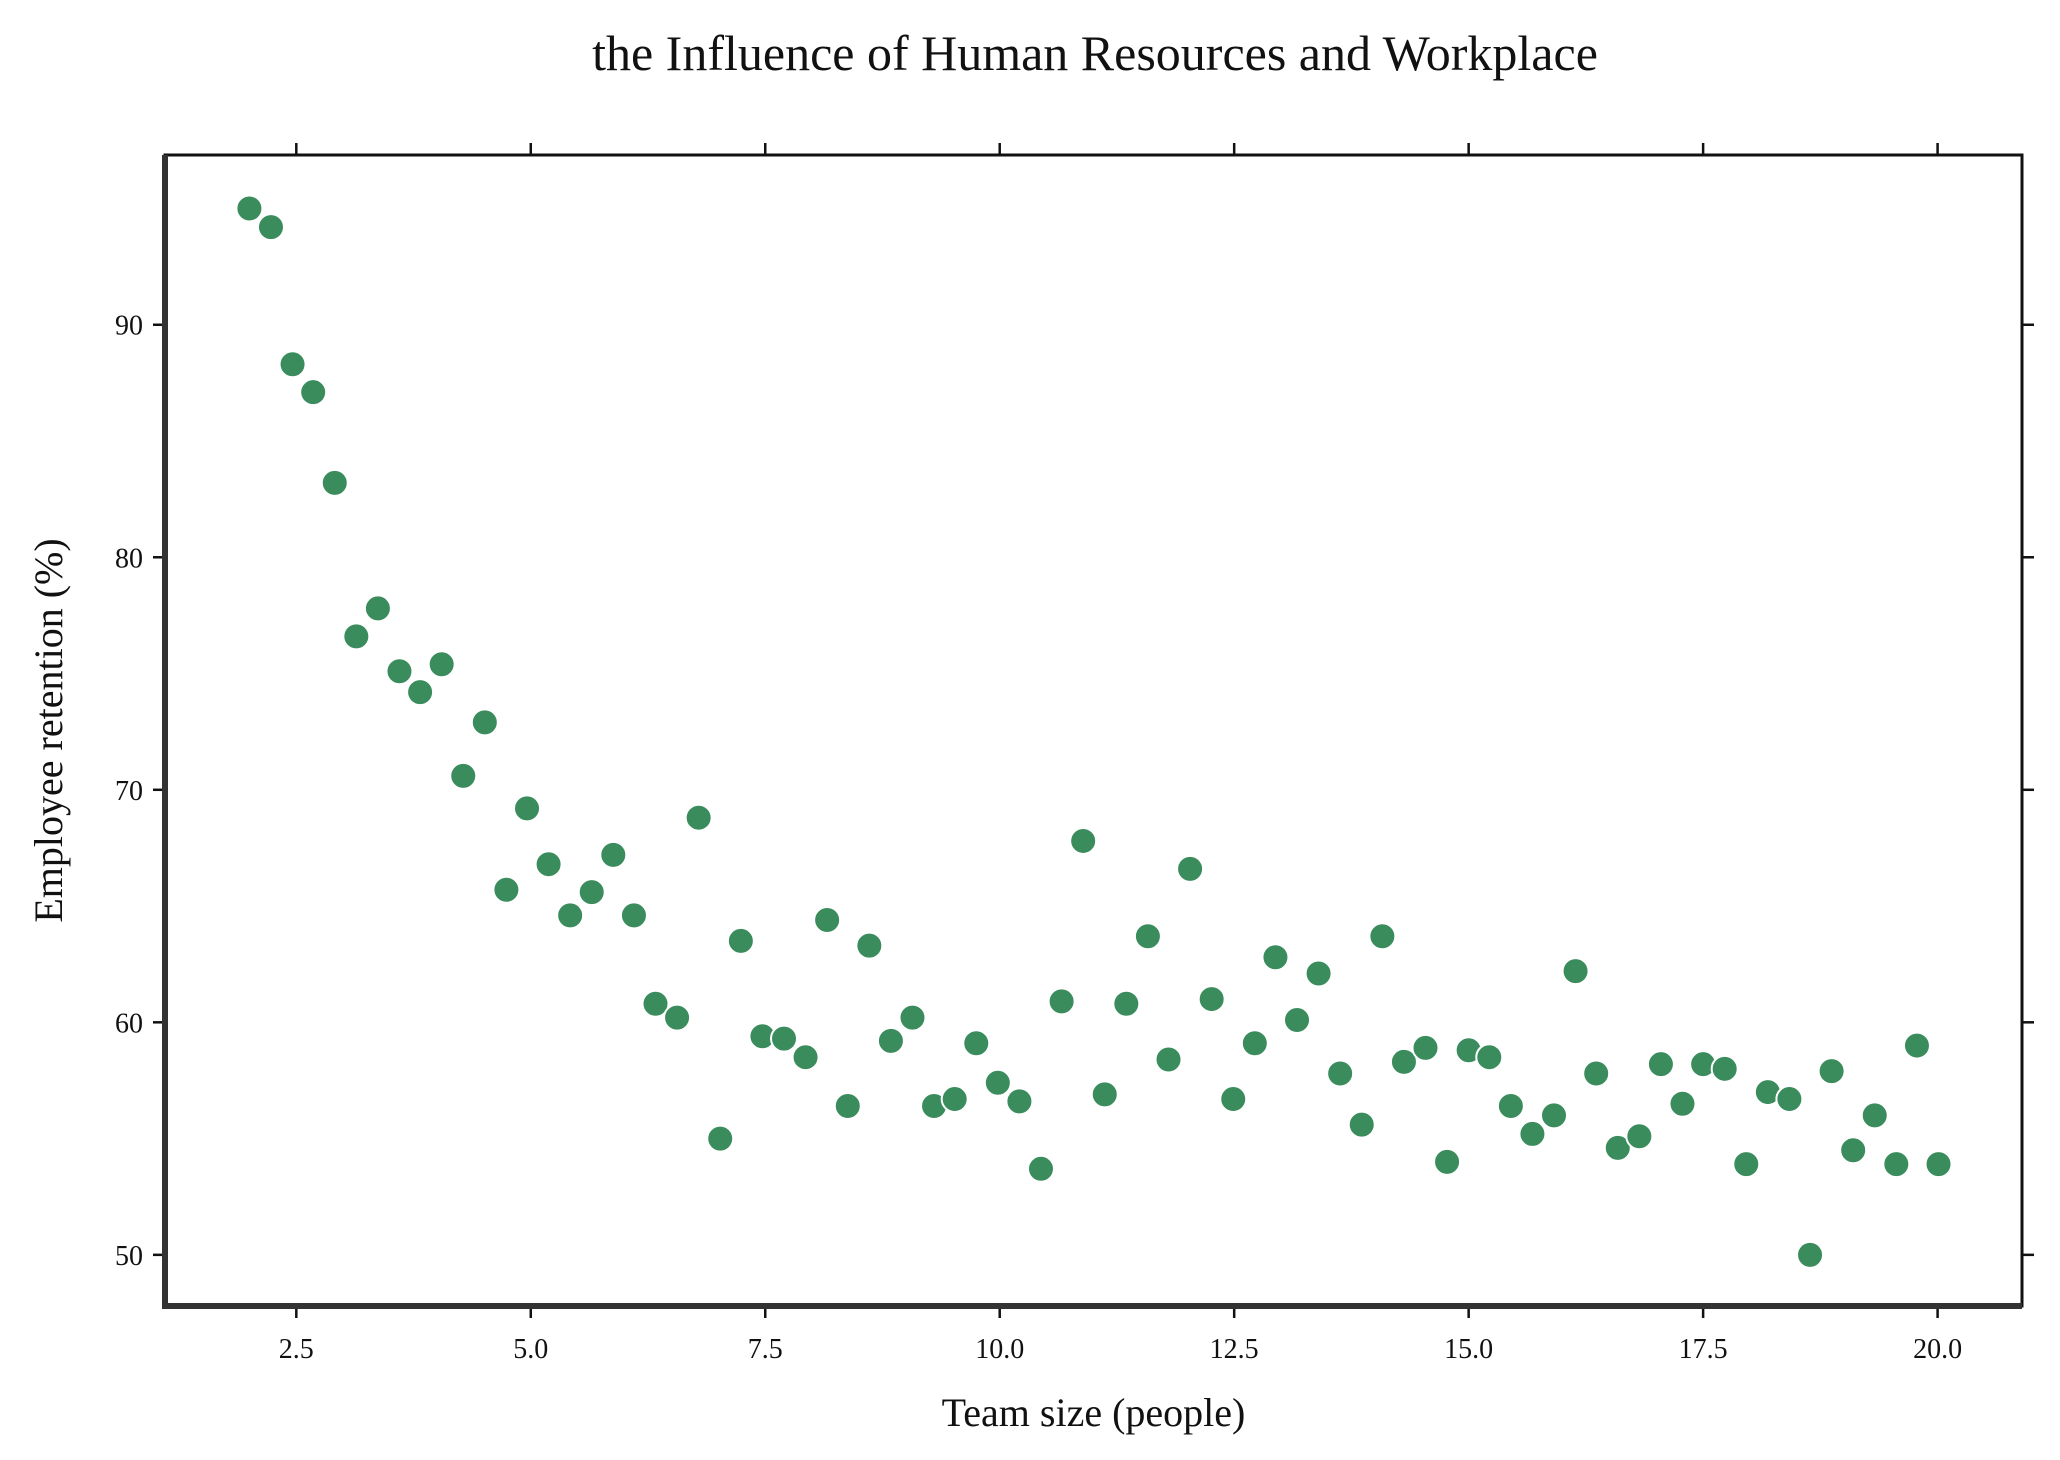 The image size is (2060, 1460). Describe the element at coordinates (1094, 1412) in the screenshot. I see `x-axis-label: Team size (people)` at that location.